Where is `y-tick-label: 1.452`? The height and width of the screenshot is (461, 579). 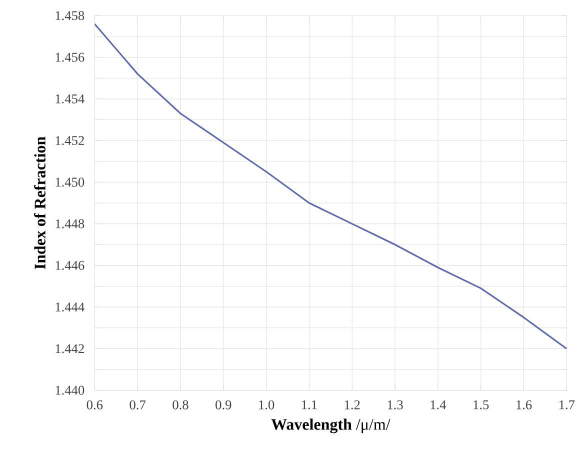 y-tick-label: 1.452 is located at coordinates (70, 141).